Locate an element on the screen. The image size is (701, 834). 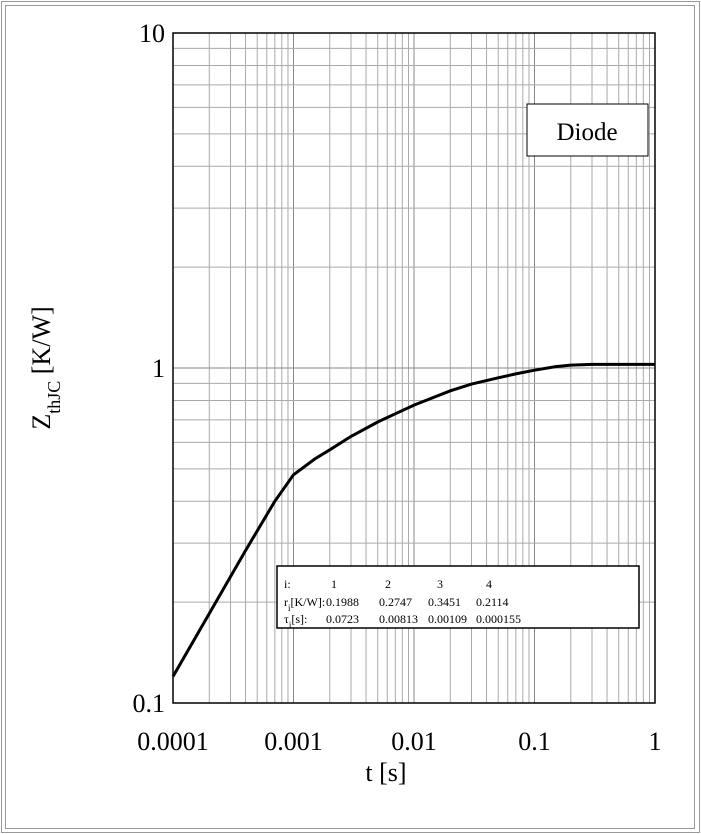
y-tick-label: 10 is located at coordinates (152, 33).